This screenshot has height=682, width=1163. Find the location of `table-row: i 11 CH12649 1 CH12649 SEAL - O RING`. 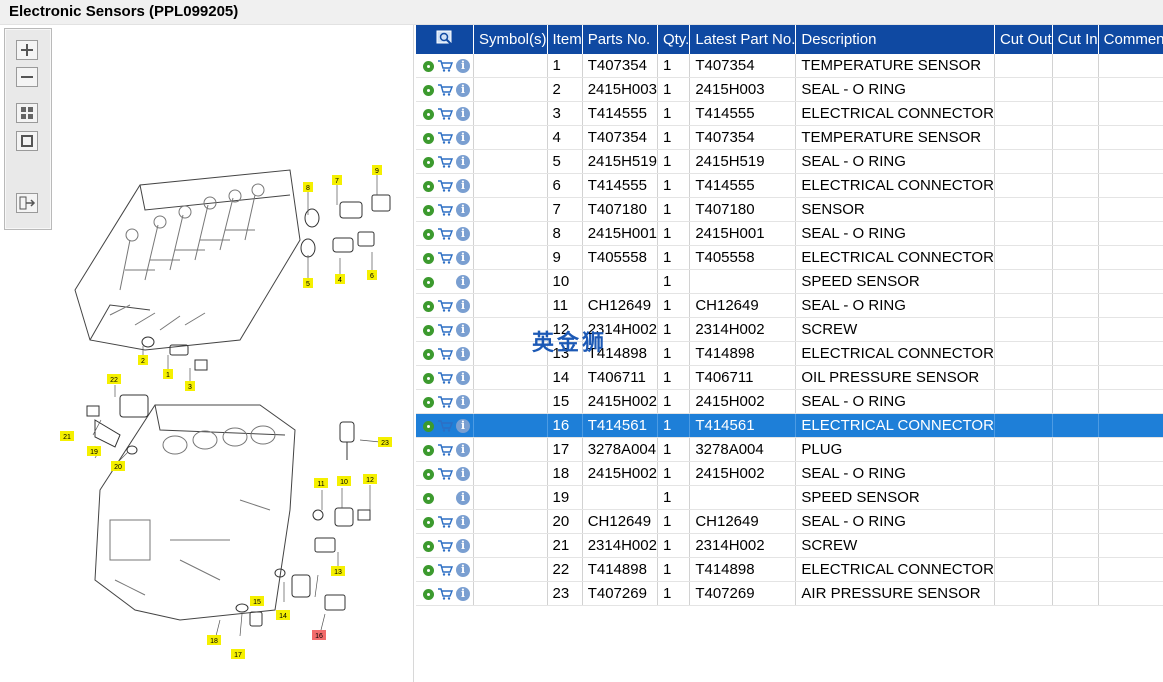

table-row: i 11 CH12649 1 CH12649 SEAL - O RING is located at coordinates (789, 305).